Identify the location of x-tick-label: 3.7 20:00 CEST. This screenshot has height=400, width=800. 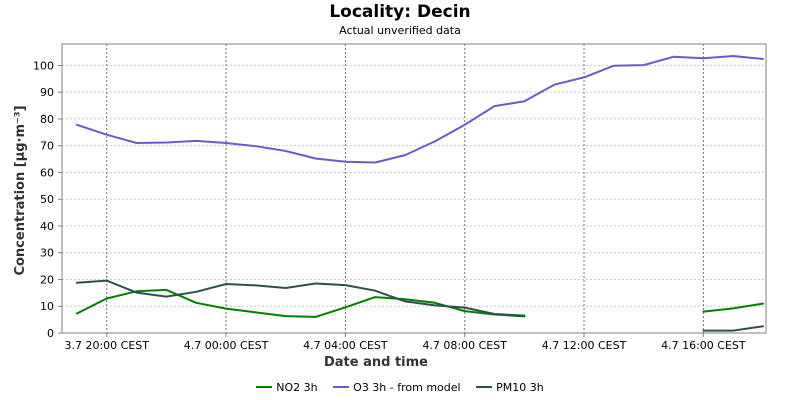
(106, 345).